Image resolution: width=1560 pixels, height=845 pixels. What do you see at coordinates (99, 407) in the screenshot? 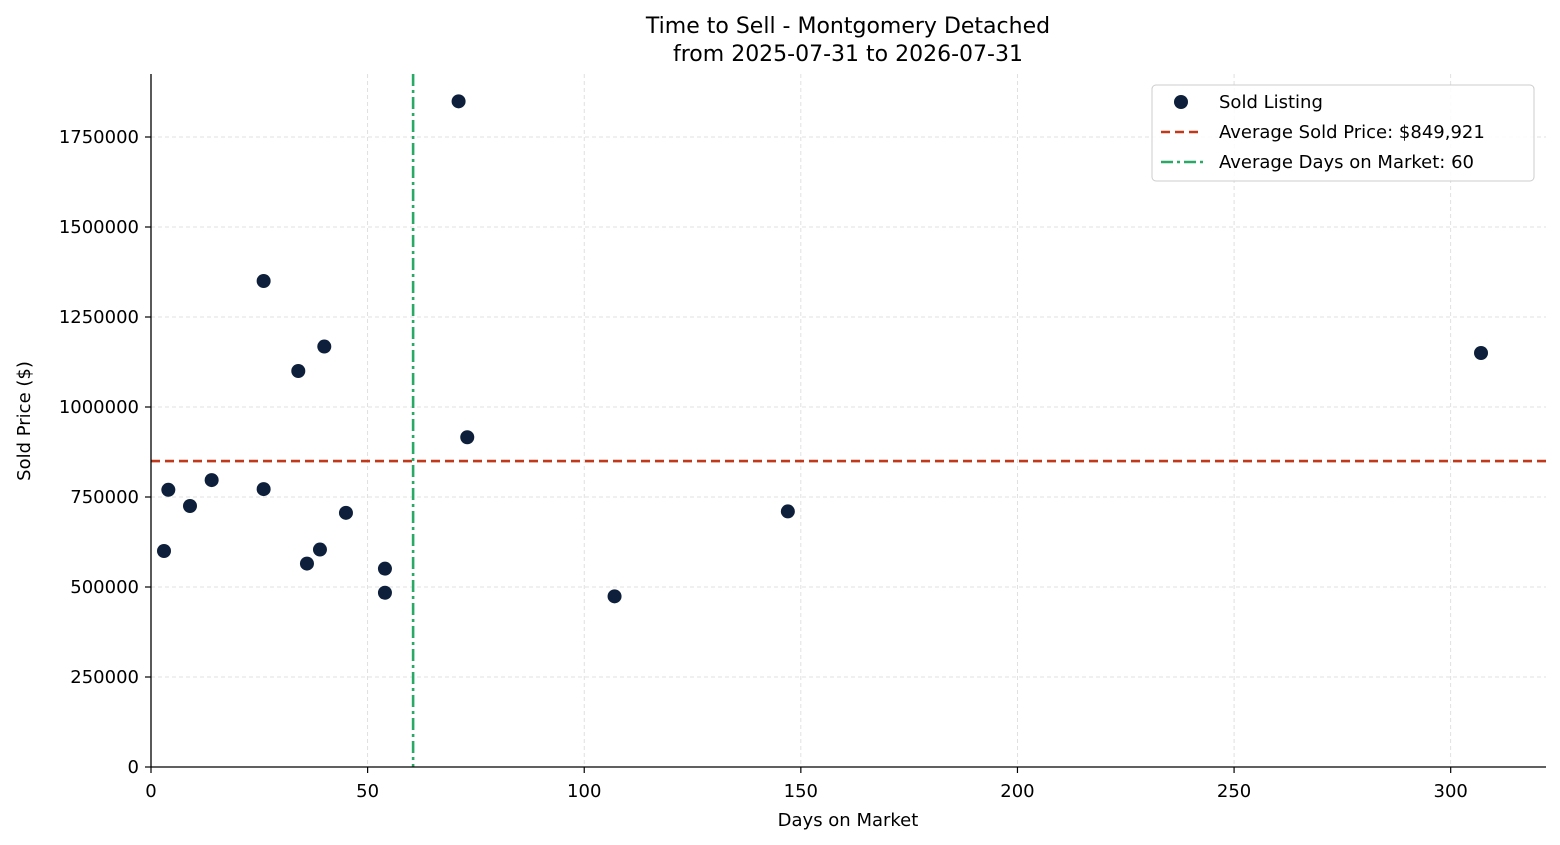
I see `y-tick-label: 1000000` at bounding box center [99, 407].